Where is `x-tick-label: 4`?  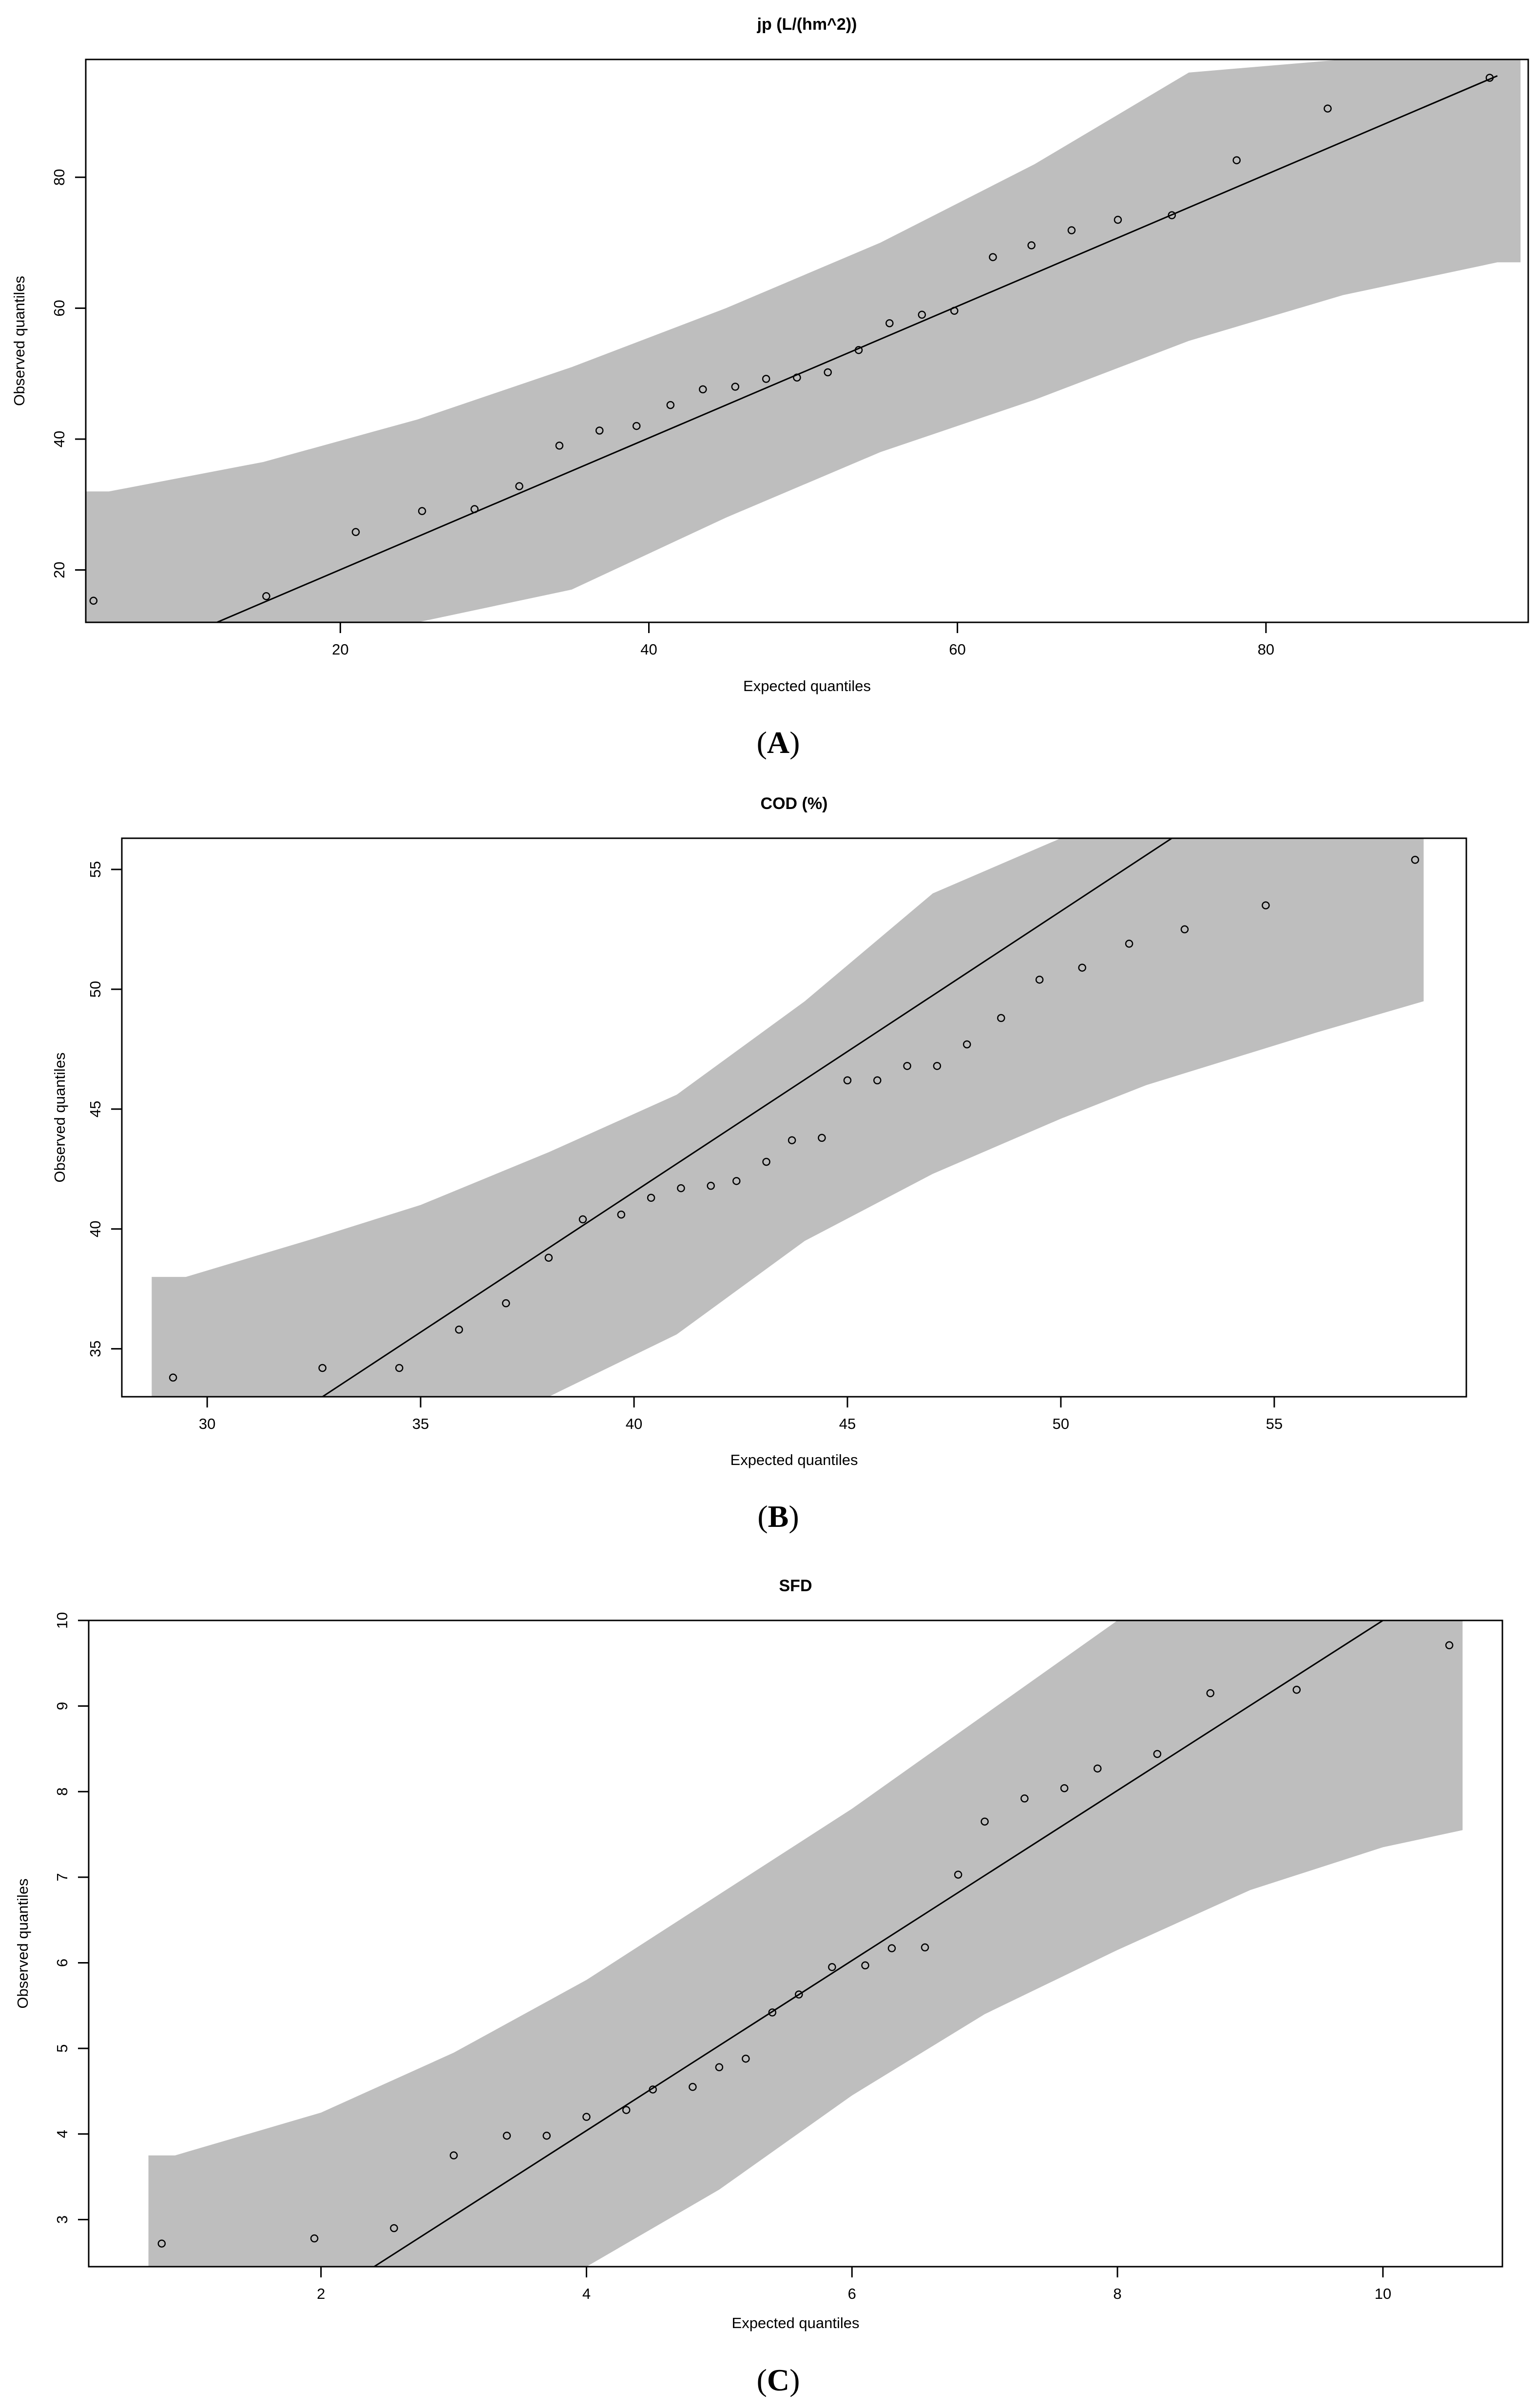 x-tick-label: 4 is located at coordinates (587, 2293).